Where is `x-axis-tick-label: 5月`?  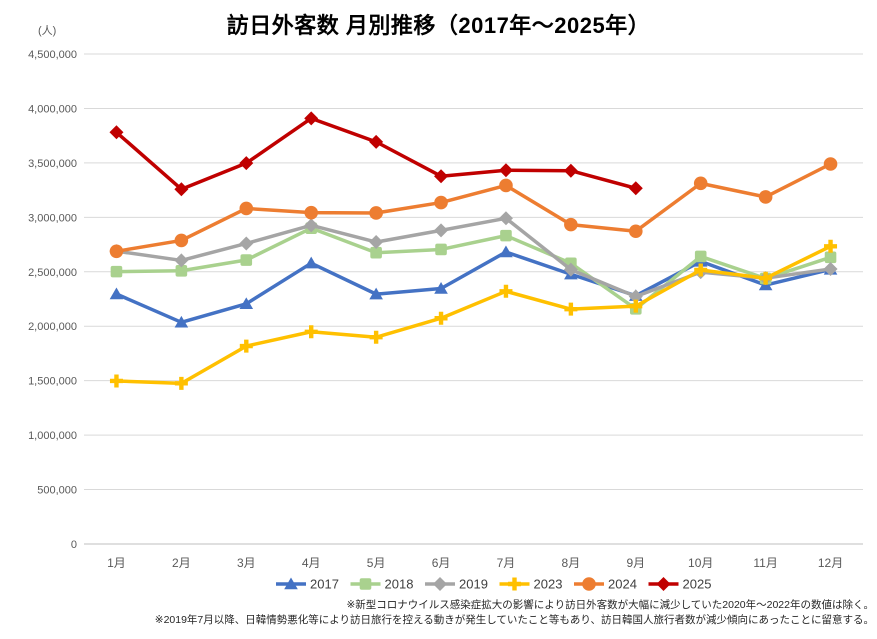 x-axis-tick-label: 5月 is located at coordinates (376, 563).